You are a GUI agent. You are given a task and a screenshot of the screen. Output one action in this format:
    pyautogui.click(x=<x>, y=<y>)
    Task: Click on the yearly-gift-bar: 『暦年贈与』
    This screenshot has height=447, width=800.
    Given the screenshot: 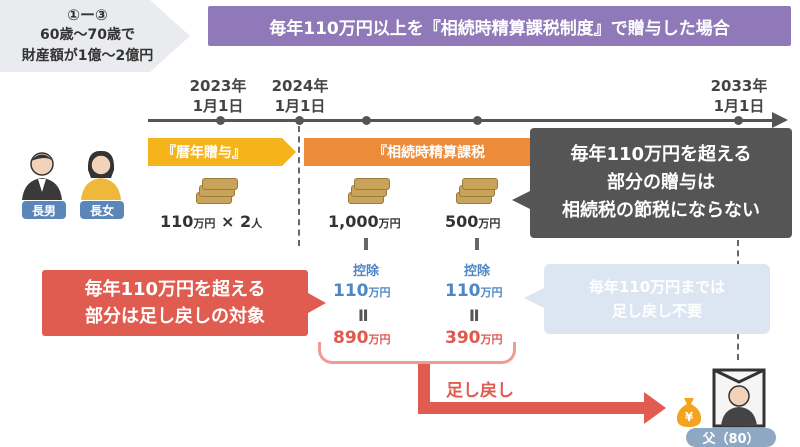 What is the action you would take?
    pyautogui.click(x=222, y=152)
    